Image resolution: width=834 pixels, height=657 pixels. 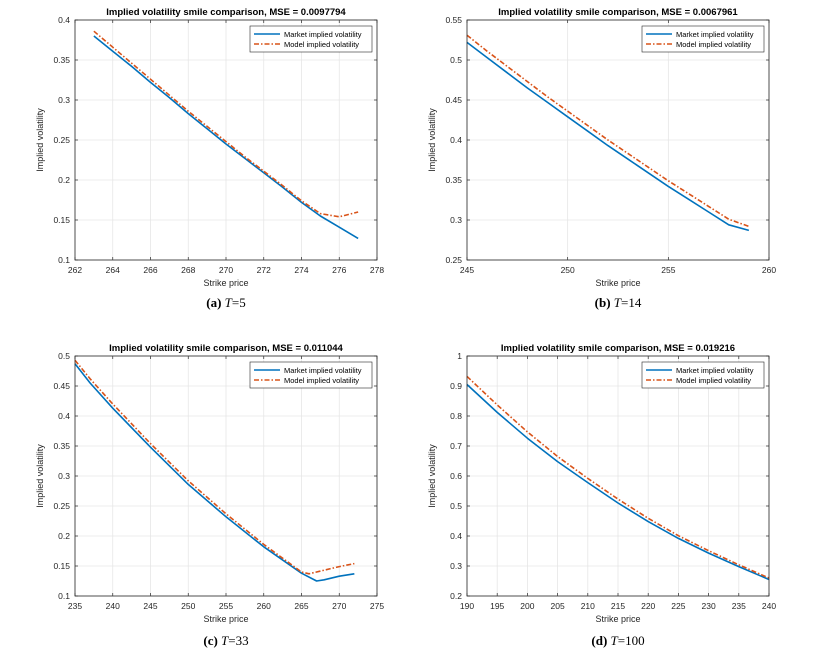 What do you see at coordinates (61, 220) in the screenshot?
I see `y-tick-label: 0.15` at bounding box center [61, 220].